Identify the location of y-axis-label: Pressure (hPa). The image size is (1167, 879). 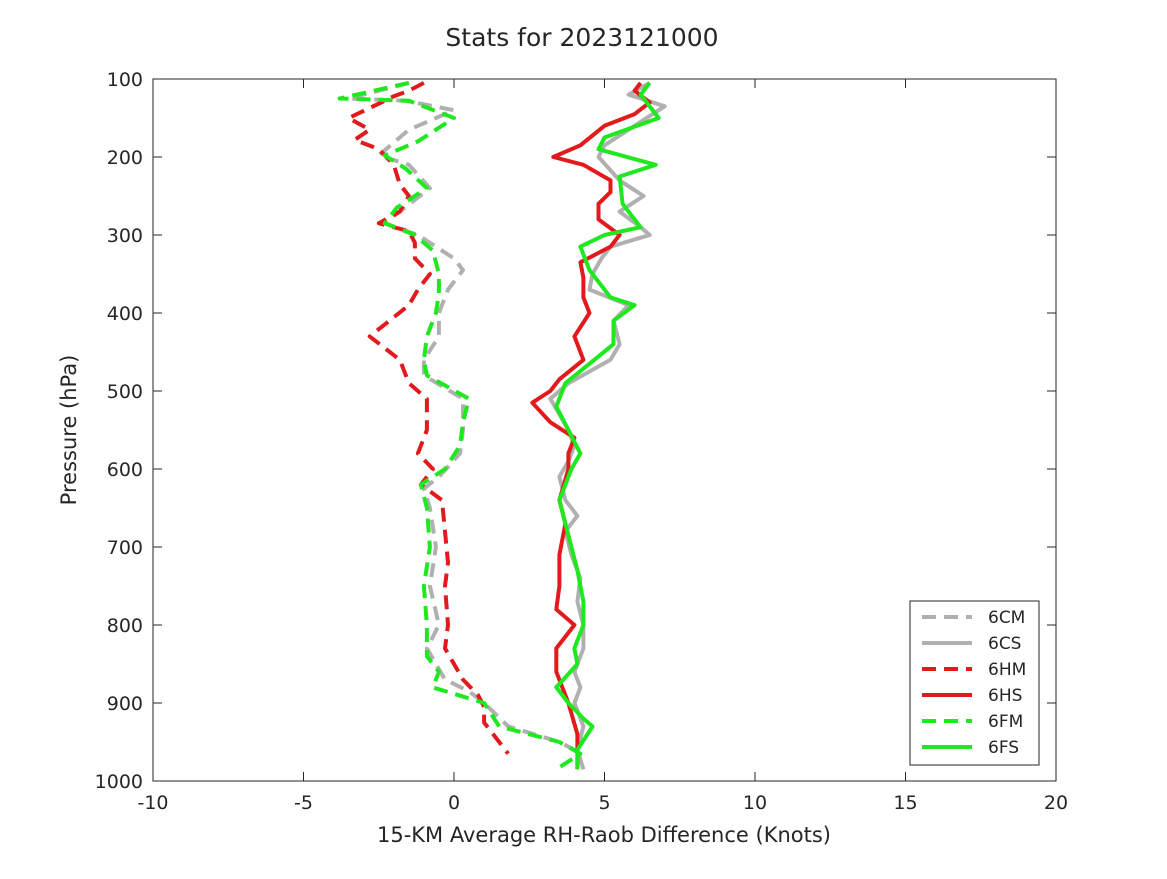
(69, 430).